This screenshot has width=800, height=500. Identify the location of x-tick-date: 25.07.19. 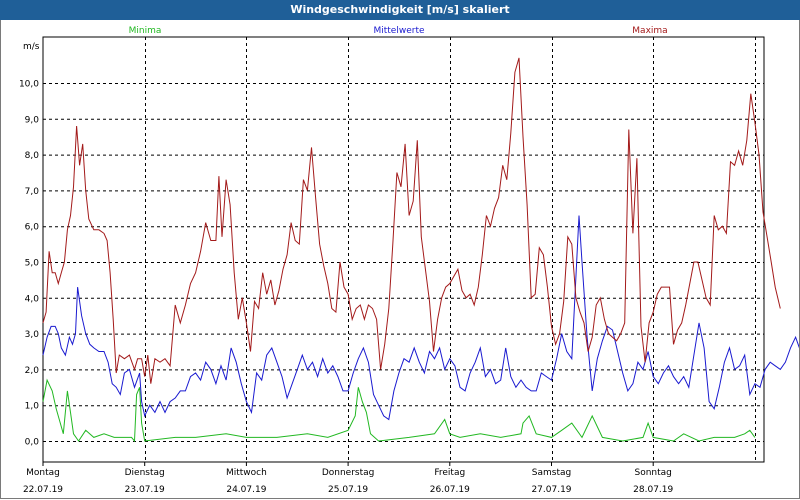
(348, 490).